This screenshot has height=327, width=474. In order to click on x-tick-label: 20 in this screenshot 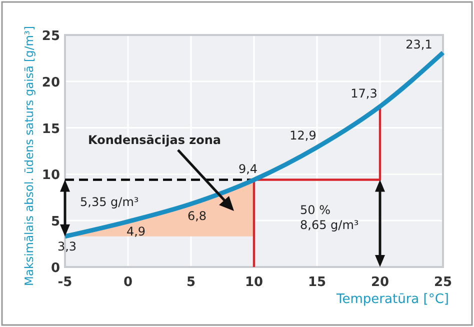, I will do `click(380, 282)`.